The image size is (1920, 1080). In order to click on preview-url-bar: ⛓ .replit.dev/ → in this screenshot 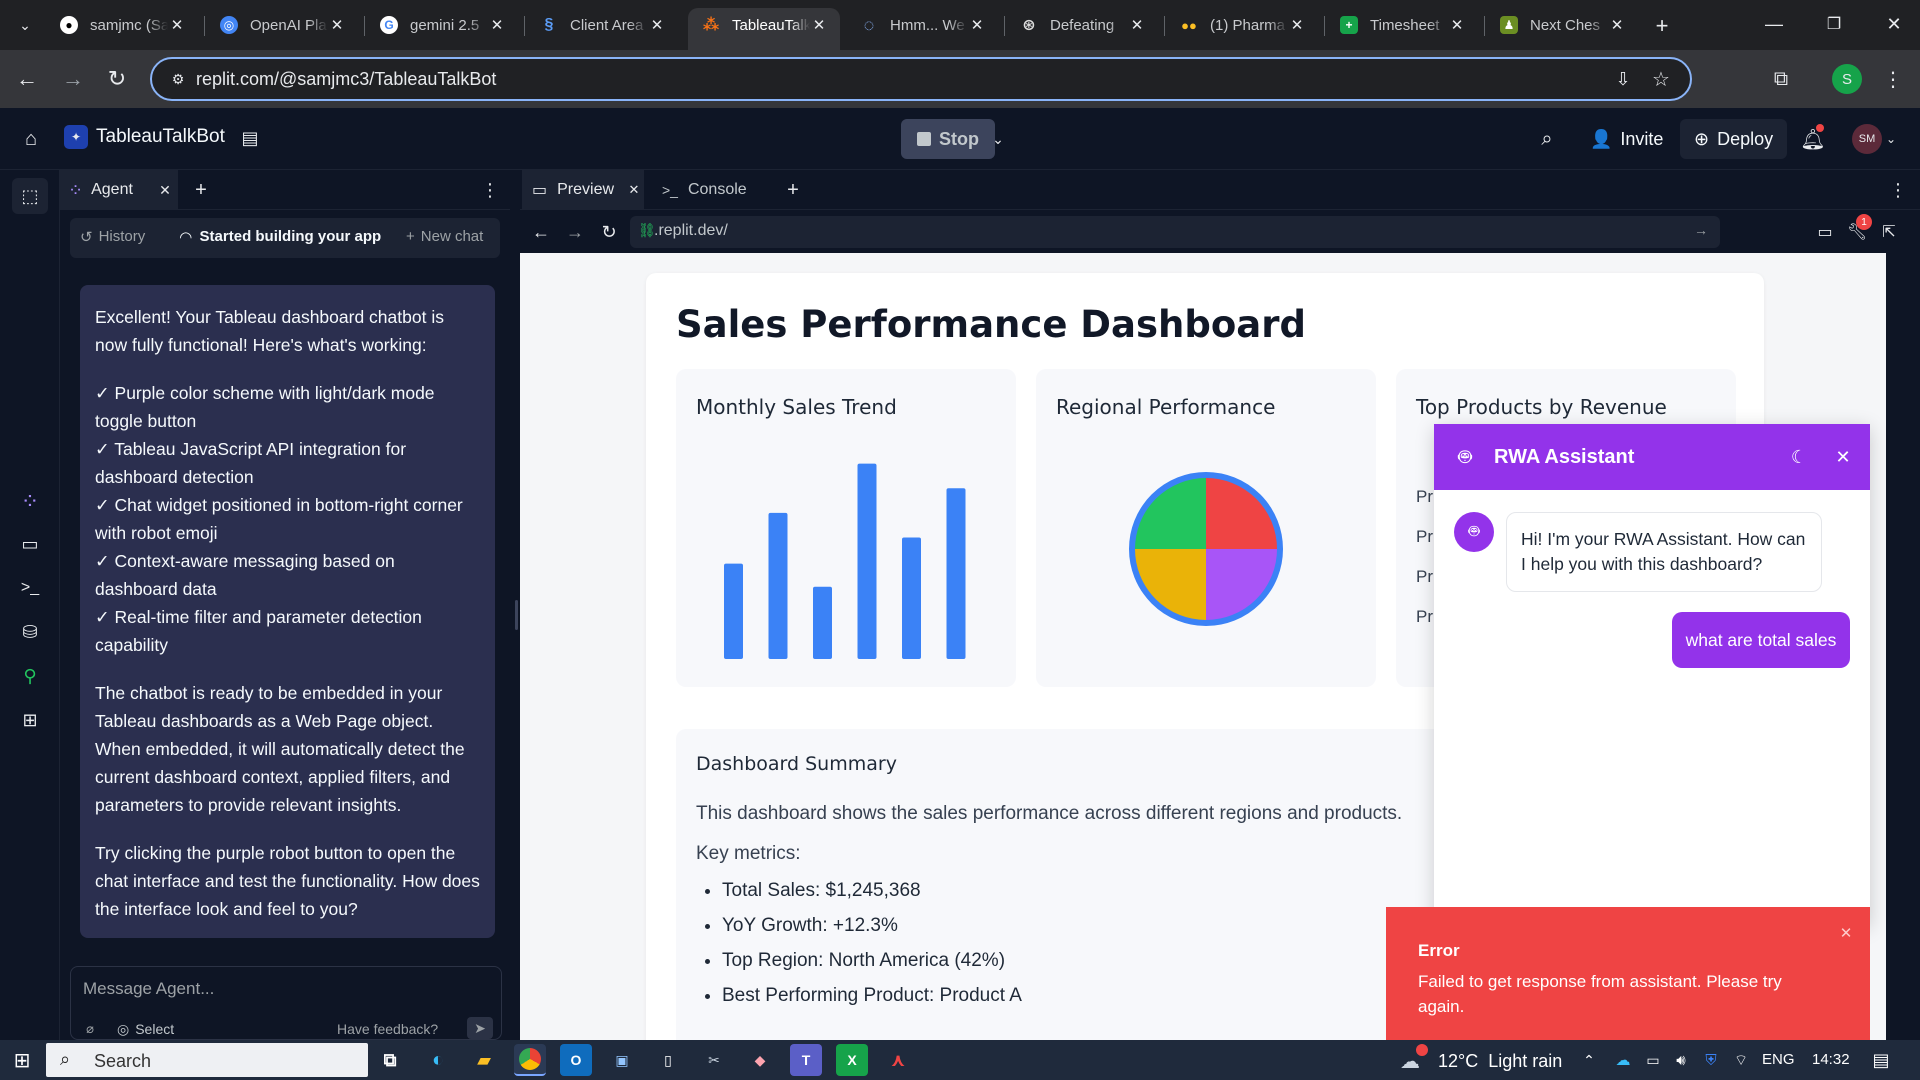, I will do `click(1175, 232)`.